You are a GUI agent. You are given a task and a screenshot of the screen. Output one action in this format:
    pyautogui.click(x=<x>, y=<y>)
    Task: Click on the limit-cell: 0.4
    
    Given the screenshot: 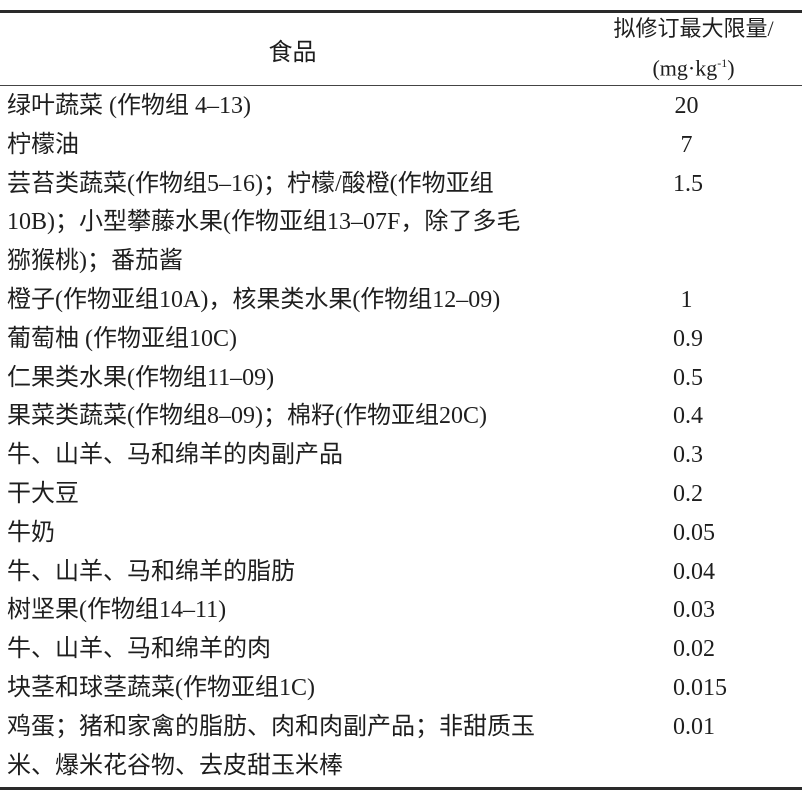 What is the action you would take?
    pyautogui.click(x=688, y=416)
    